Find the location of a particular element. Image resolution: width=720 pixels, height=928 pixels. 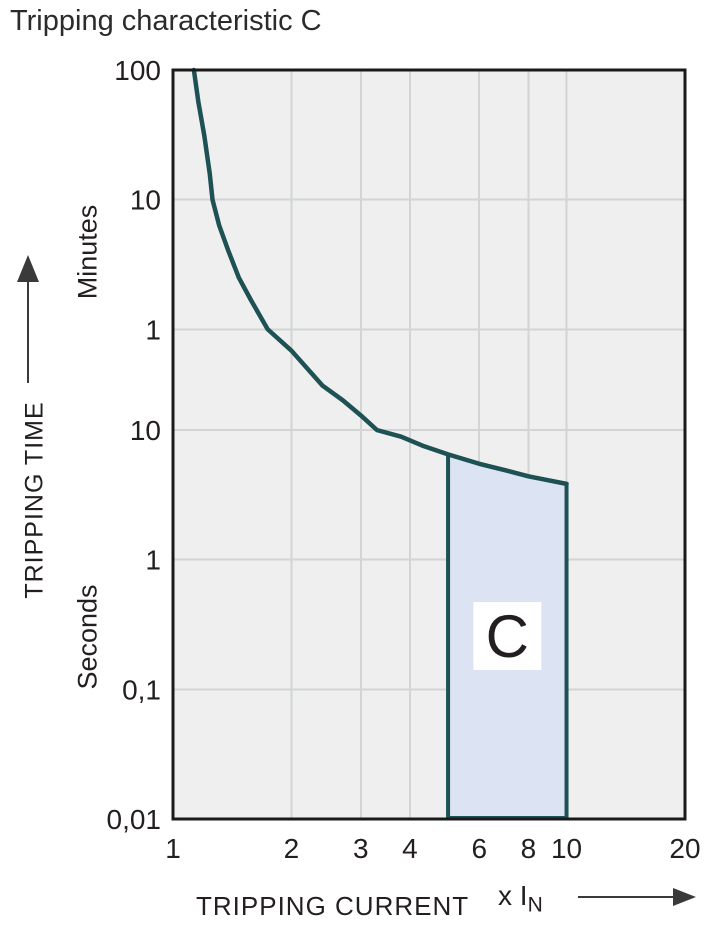

region-label-box is located at coordinates (507, 636).